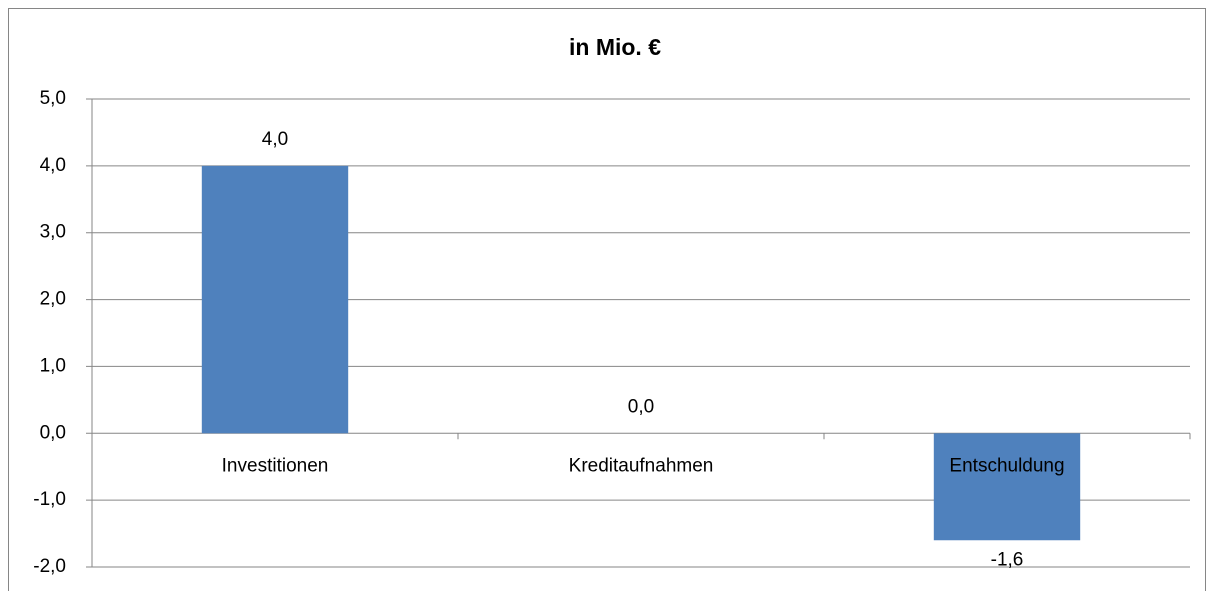 Image resolution: width=1214 pixels, height=591 pixels. I want to click on value-label: 0,0, so click(641, 406).